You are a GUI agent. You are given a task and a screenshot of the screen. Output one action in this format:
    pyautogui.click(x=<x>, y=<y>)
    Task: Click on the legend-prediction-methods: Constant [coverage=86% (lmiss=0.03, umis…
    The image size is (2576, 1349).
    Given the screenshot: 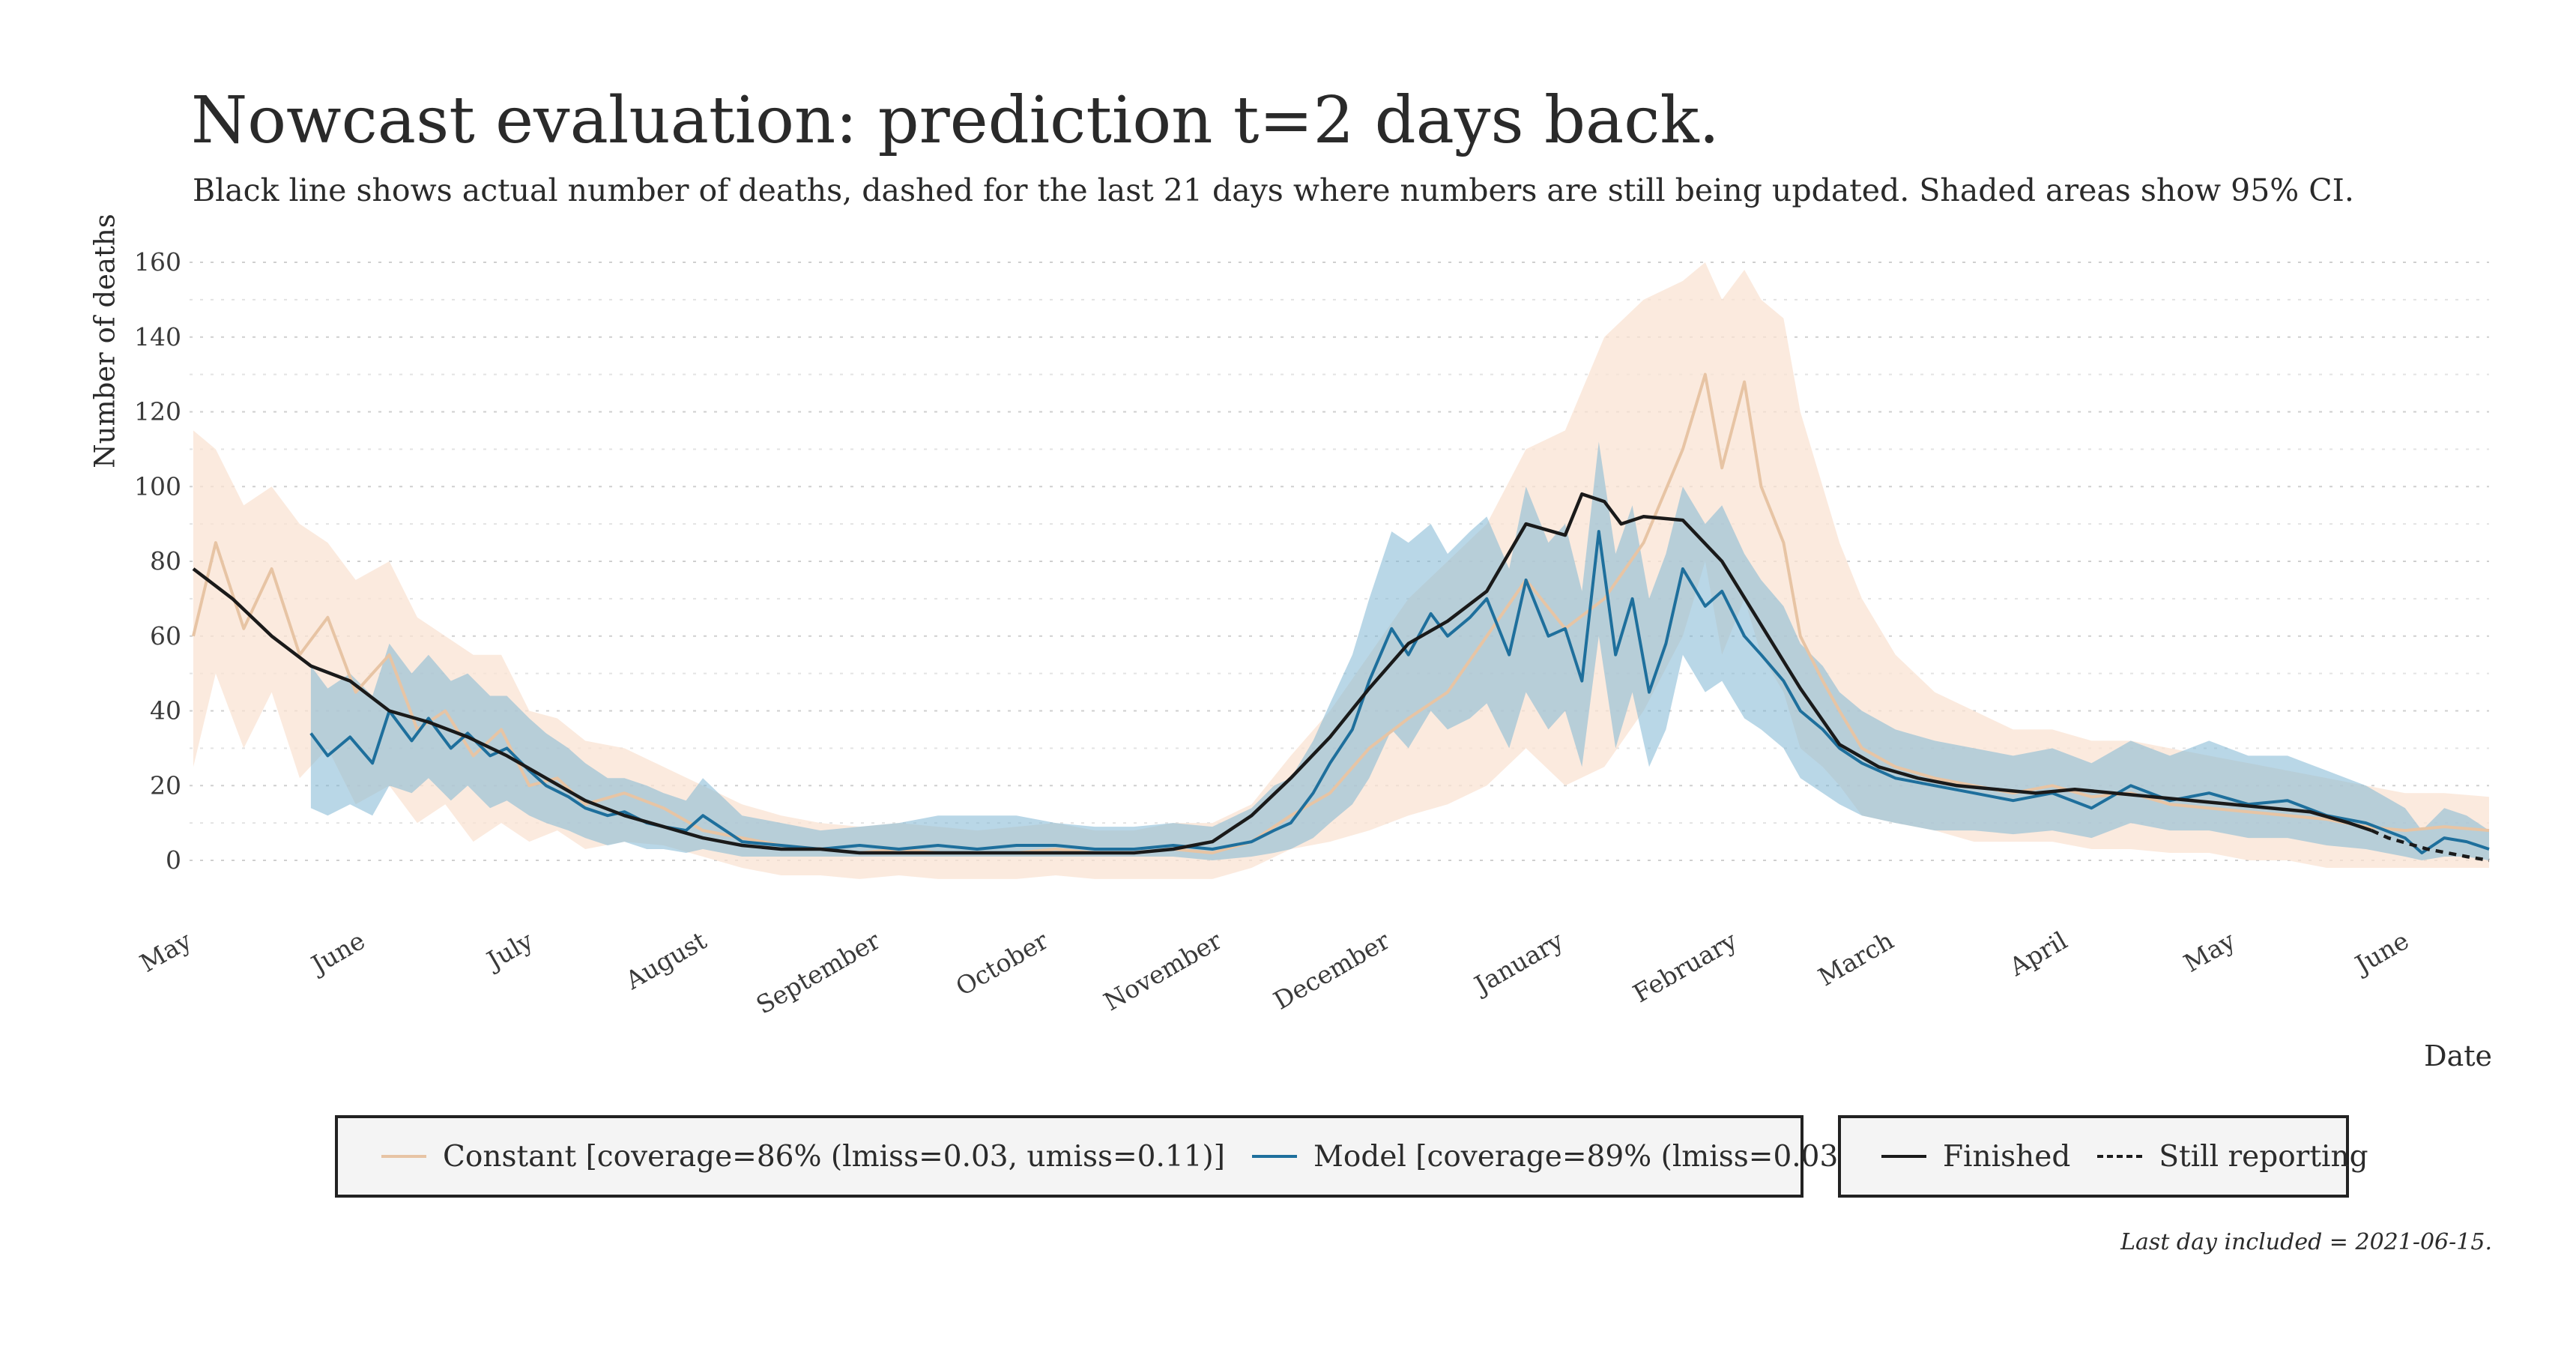 What is the action you would take?
    pyautogui.click(x=1195, y=1156)
    